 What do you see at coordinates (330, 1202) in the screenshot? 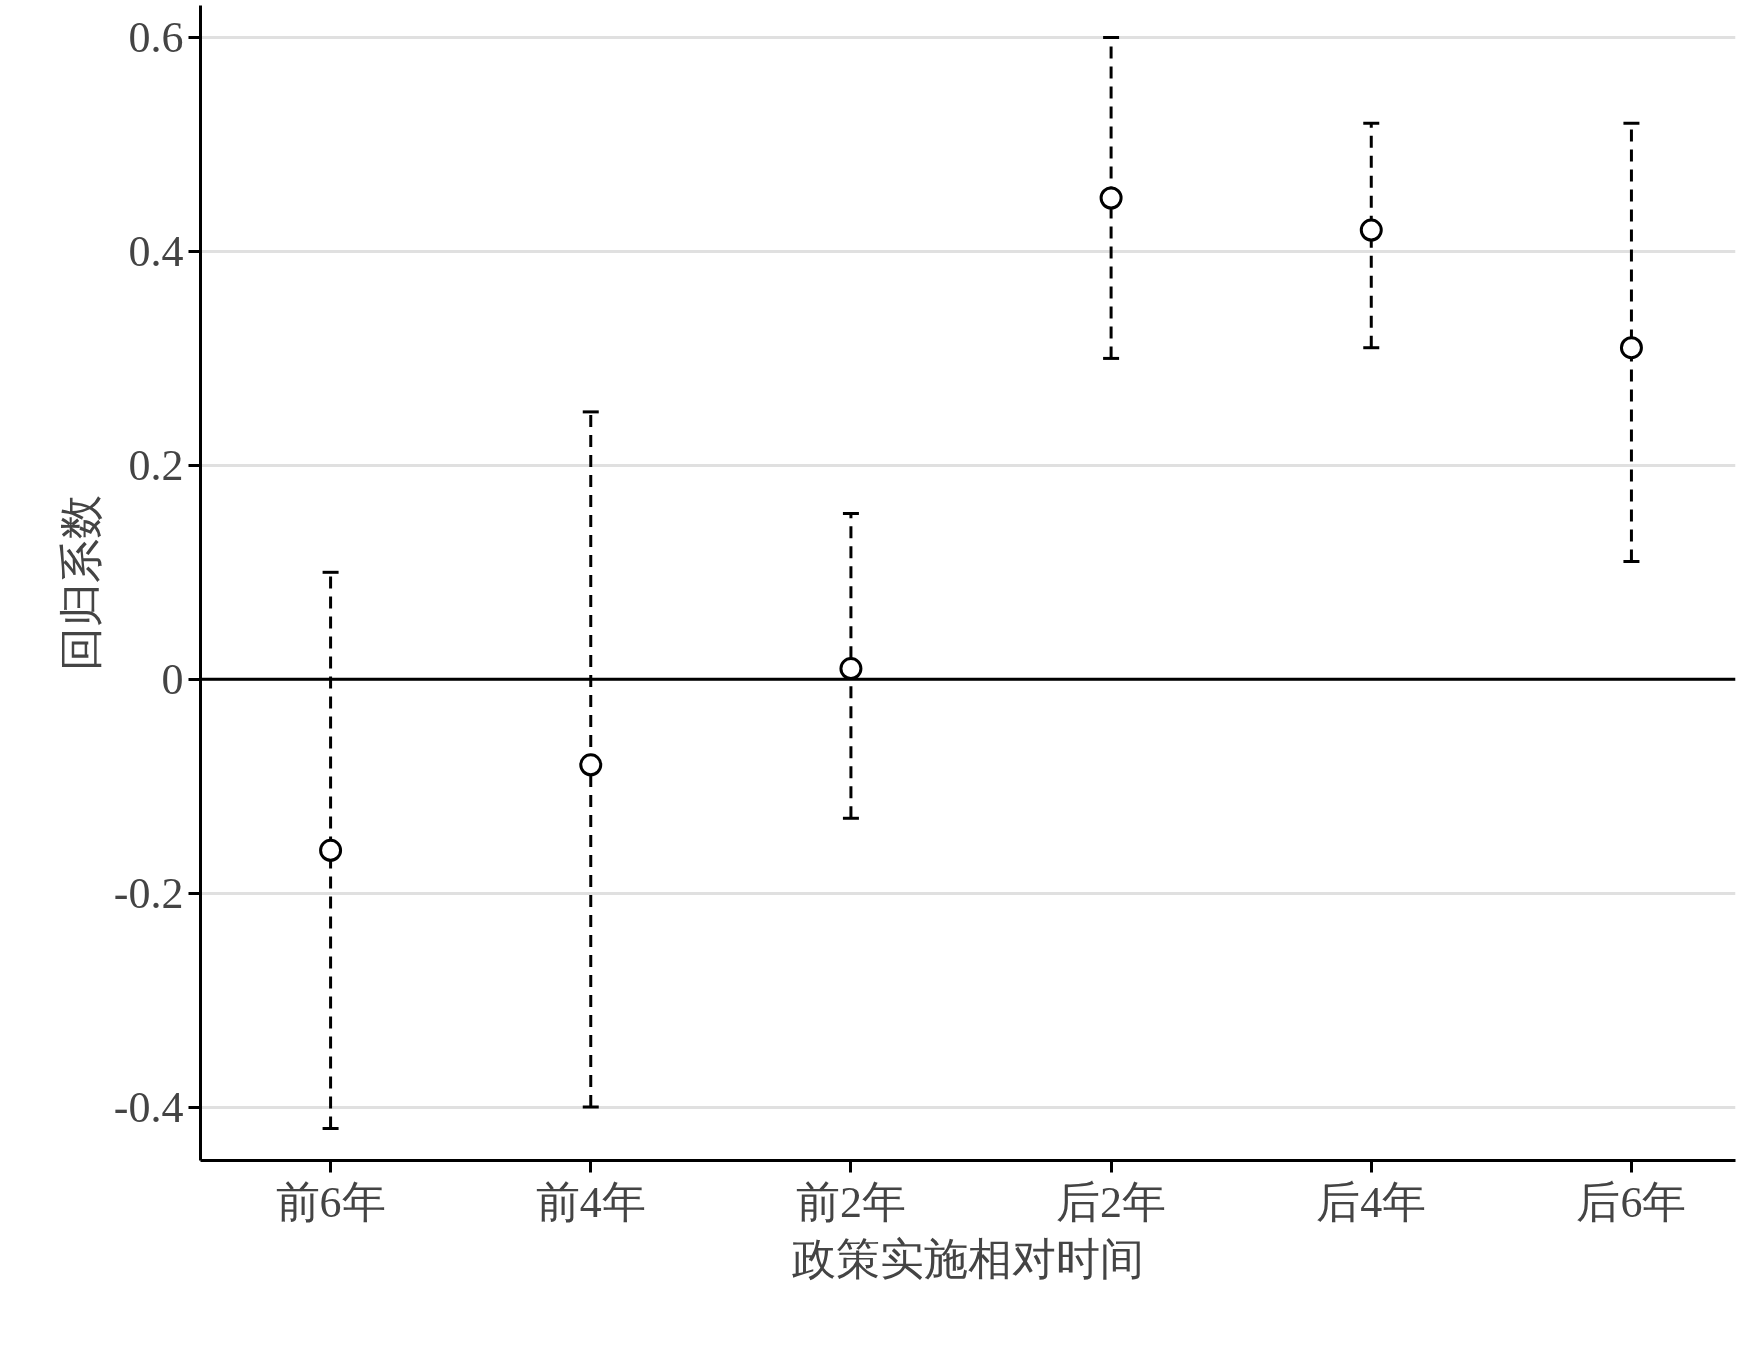
I see `x-tick-label: 前6年` at bounding box center [330, 1202].